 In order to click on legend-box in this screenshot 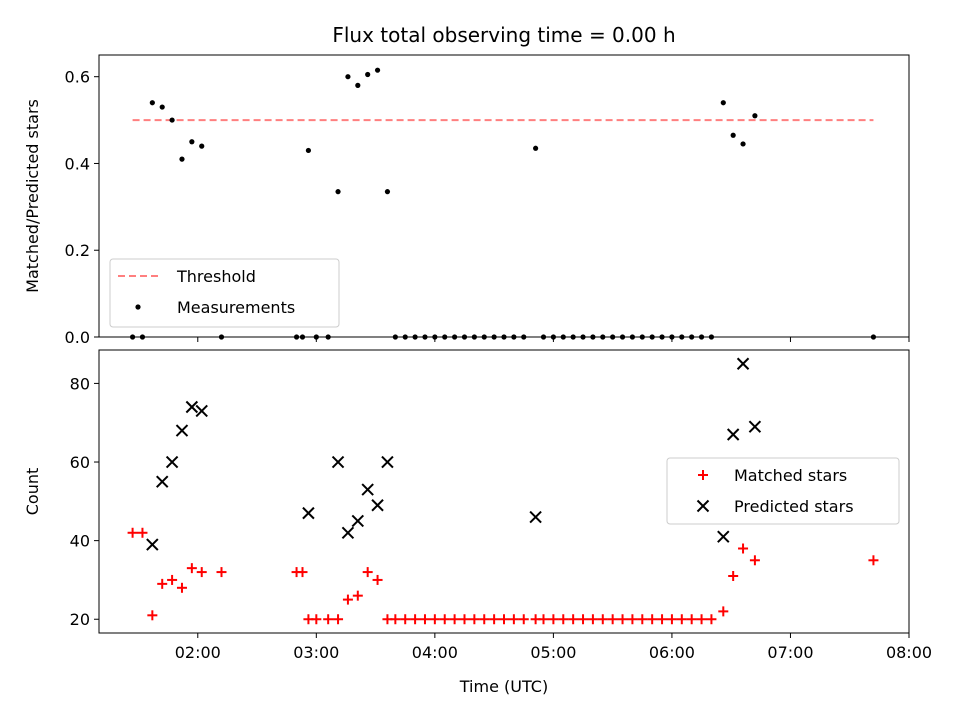, I will do `click(783, 491)`.